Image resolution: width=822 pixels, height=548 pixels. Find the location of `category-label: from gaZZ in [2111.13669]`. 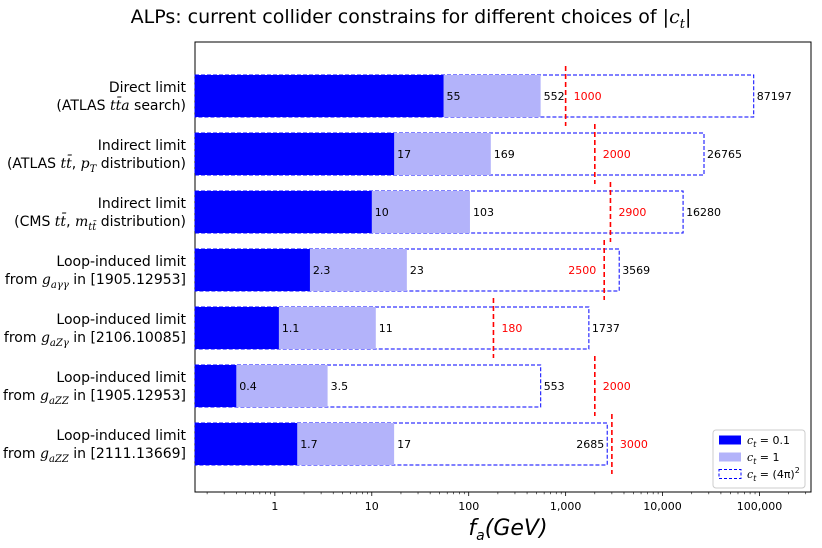

category-label: from gaZZ in [2111.13669] is located at coordinates (94, 455).